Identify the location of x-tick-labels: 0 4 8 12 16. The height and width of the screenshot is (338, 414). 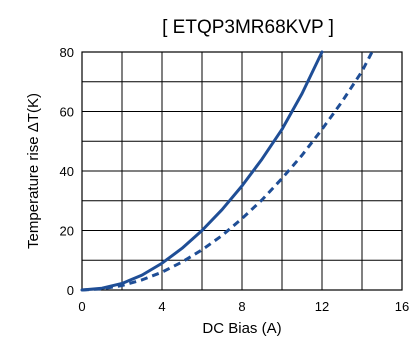
(243, 306).